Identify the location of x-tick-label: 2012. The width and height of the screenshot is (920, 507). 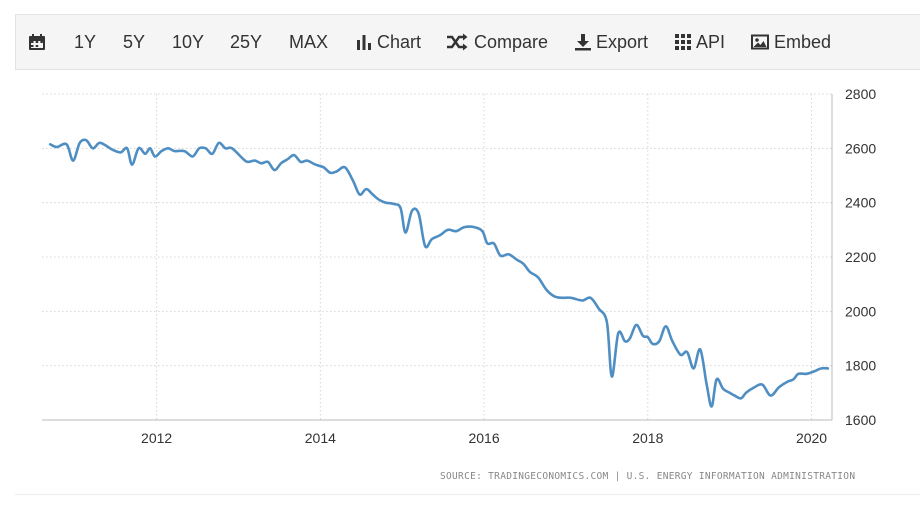
(156, 438).